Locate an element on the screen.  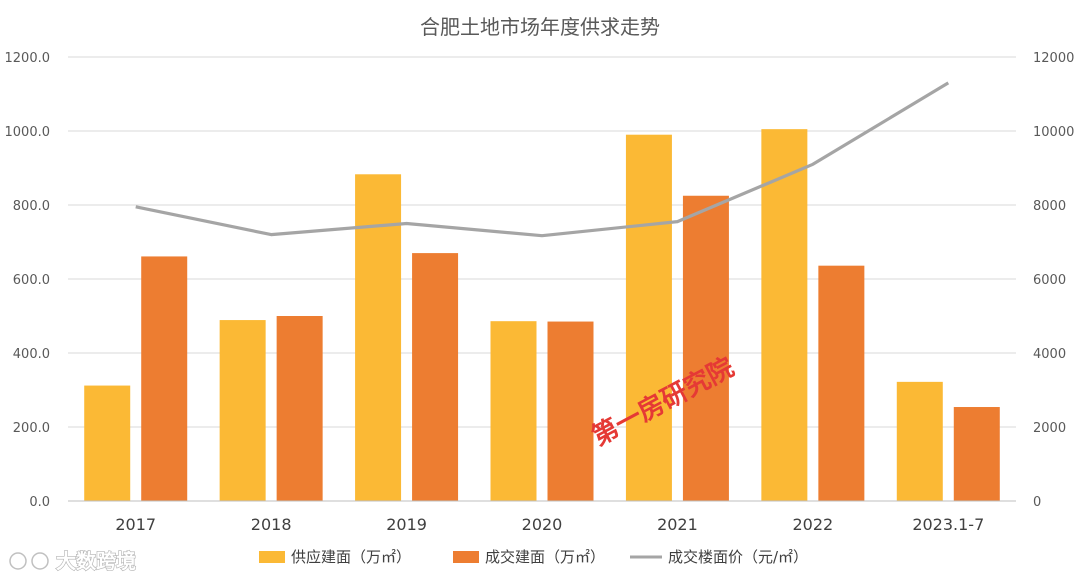
right-tick-label: 4000 is located at coordinates (1049, 354).